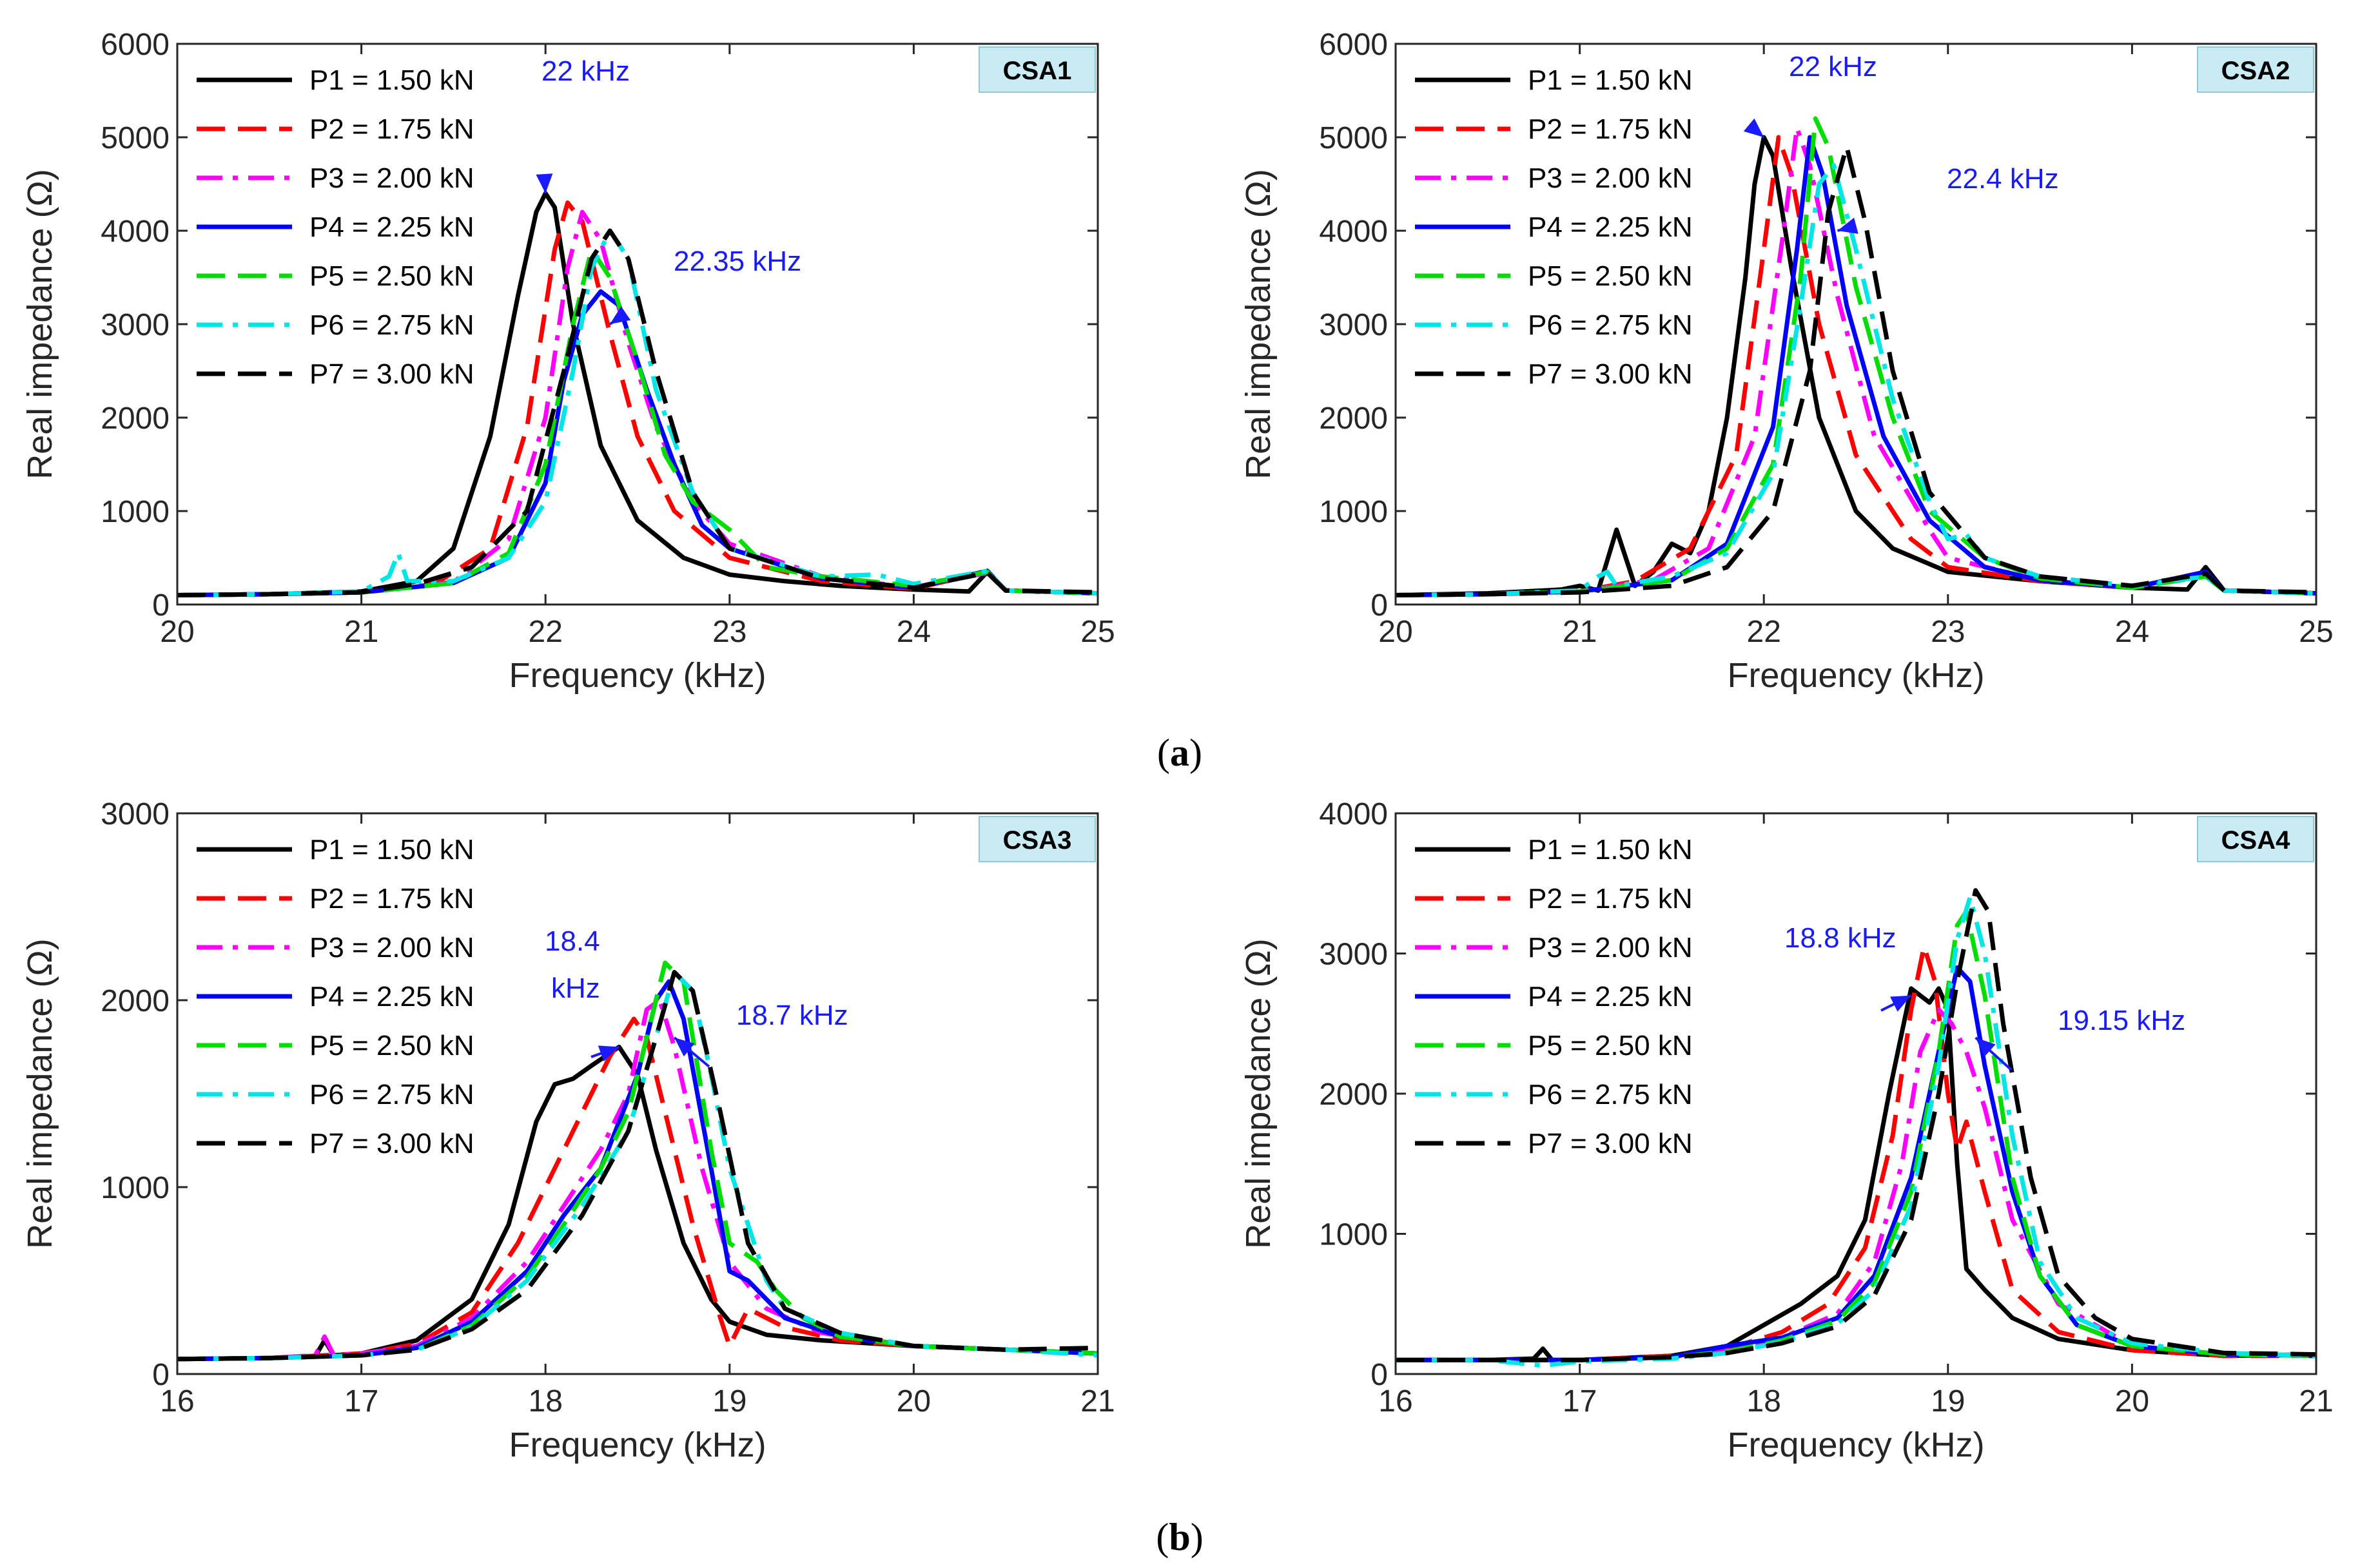 This screenshot has height=1568, width=2360. Describe the element at coordinates (135, 138) in the screenshot. I see `y-tick-label: 5000` at that location.